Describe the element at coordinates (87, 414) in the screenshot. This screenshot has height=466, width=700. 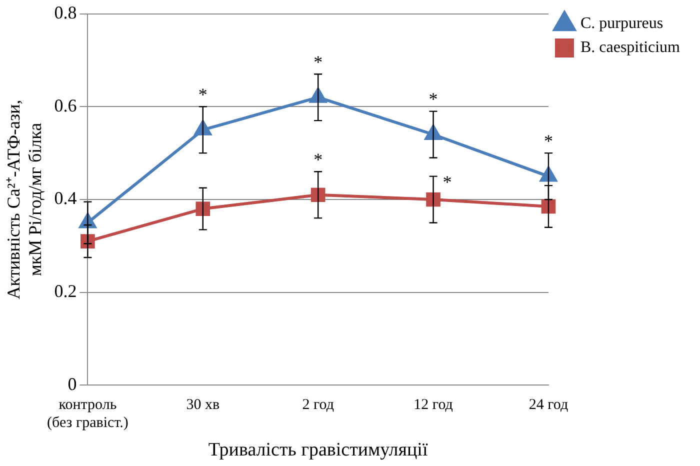
I see `x-tick-label: контроль (без гравіст.)` at that location.